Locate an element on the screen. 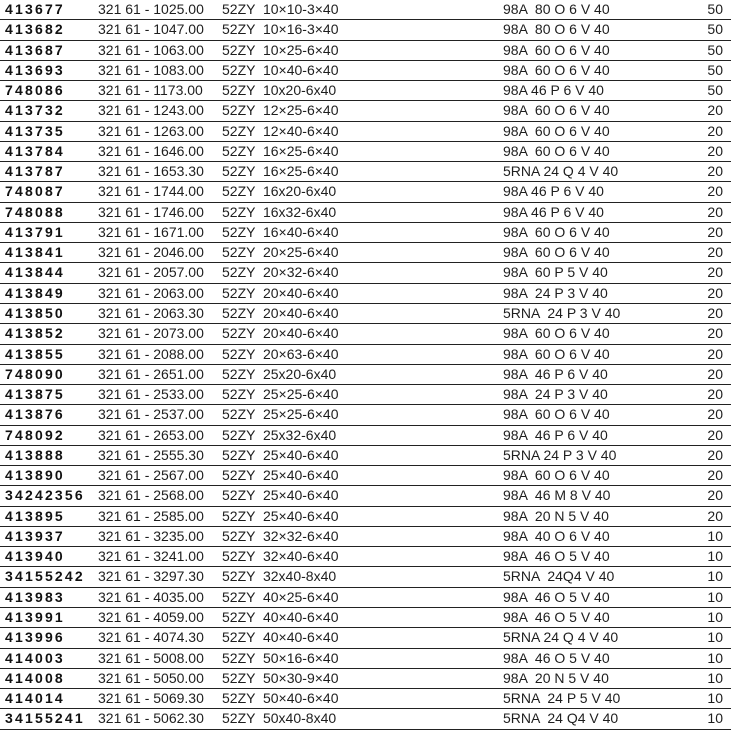 This screenshot has width=747, height=742. specification: 5RNA 24 P 5 V 40 is located at coordinates (562, 698).